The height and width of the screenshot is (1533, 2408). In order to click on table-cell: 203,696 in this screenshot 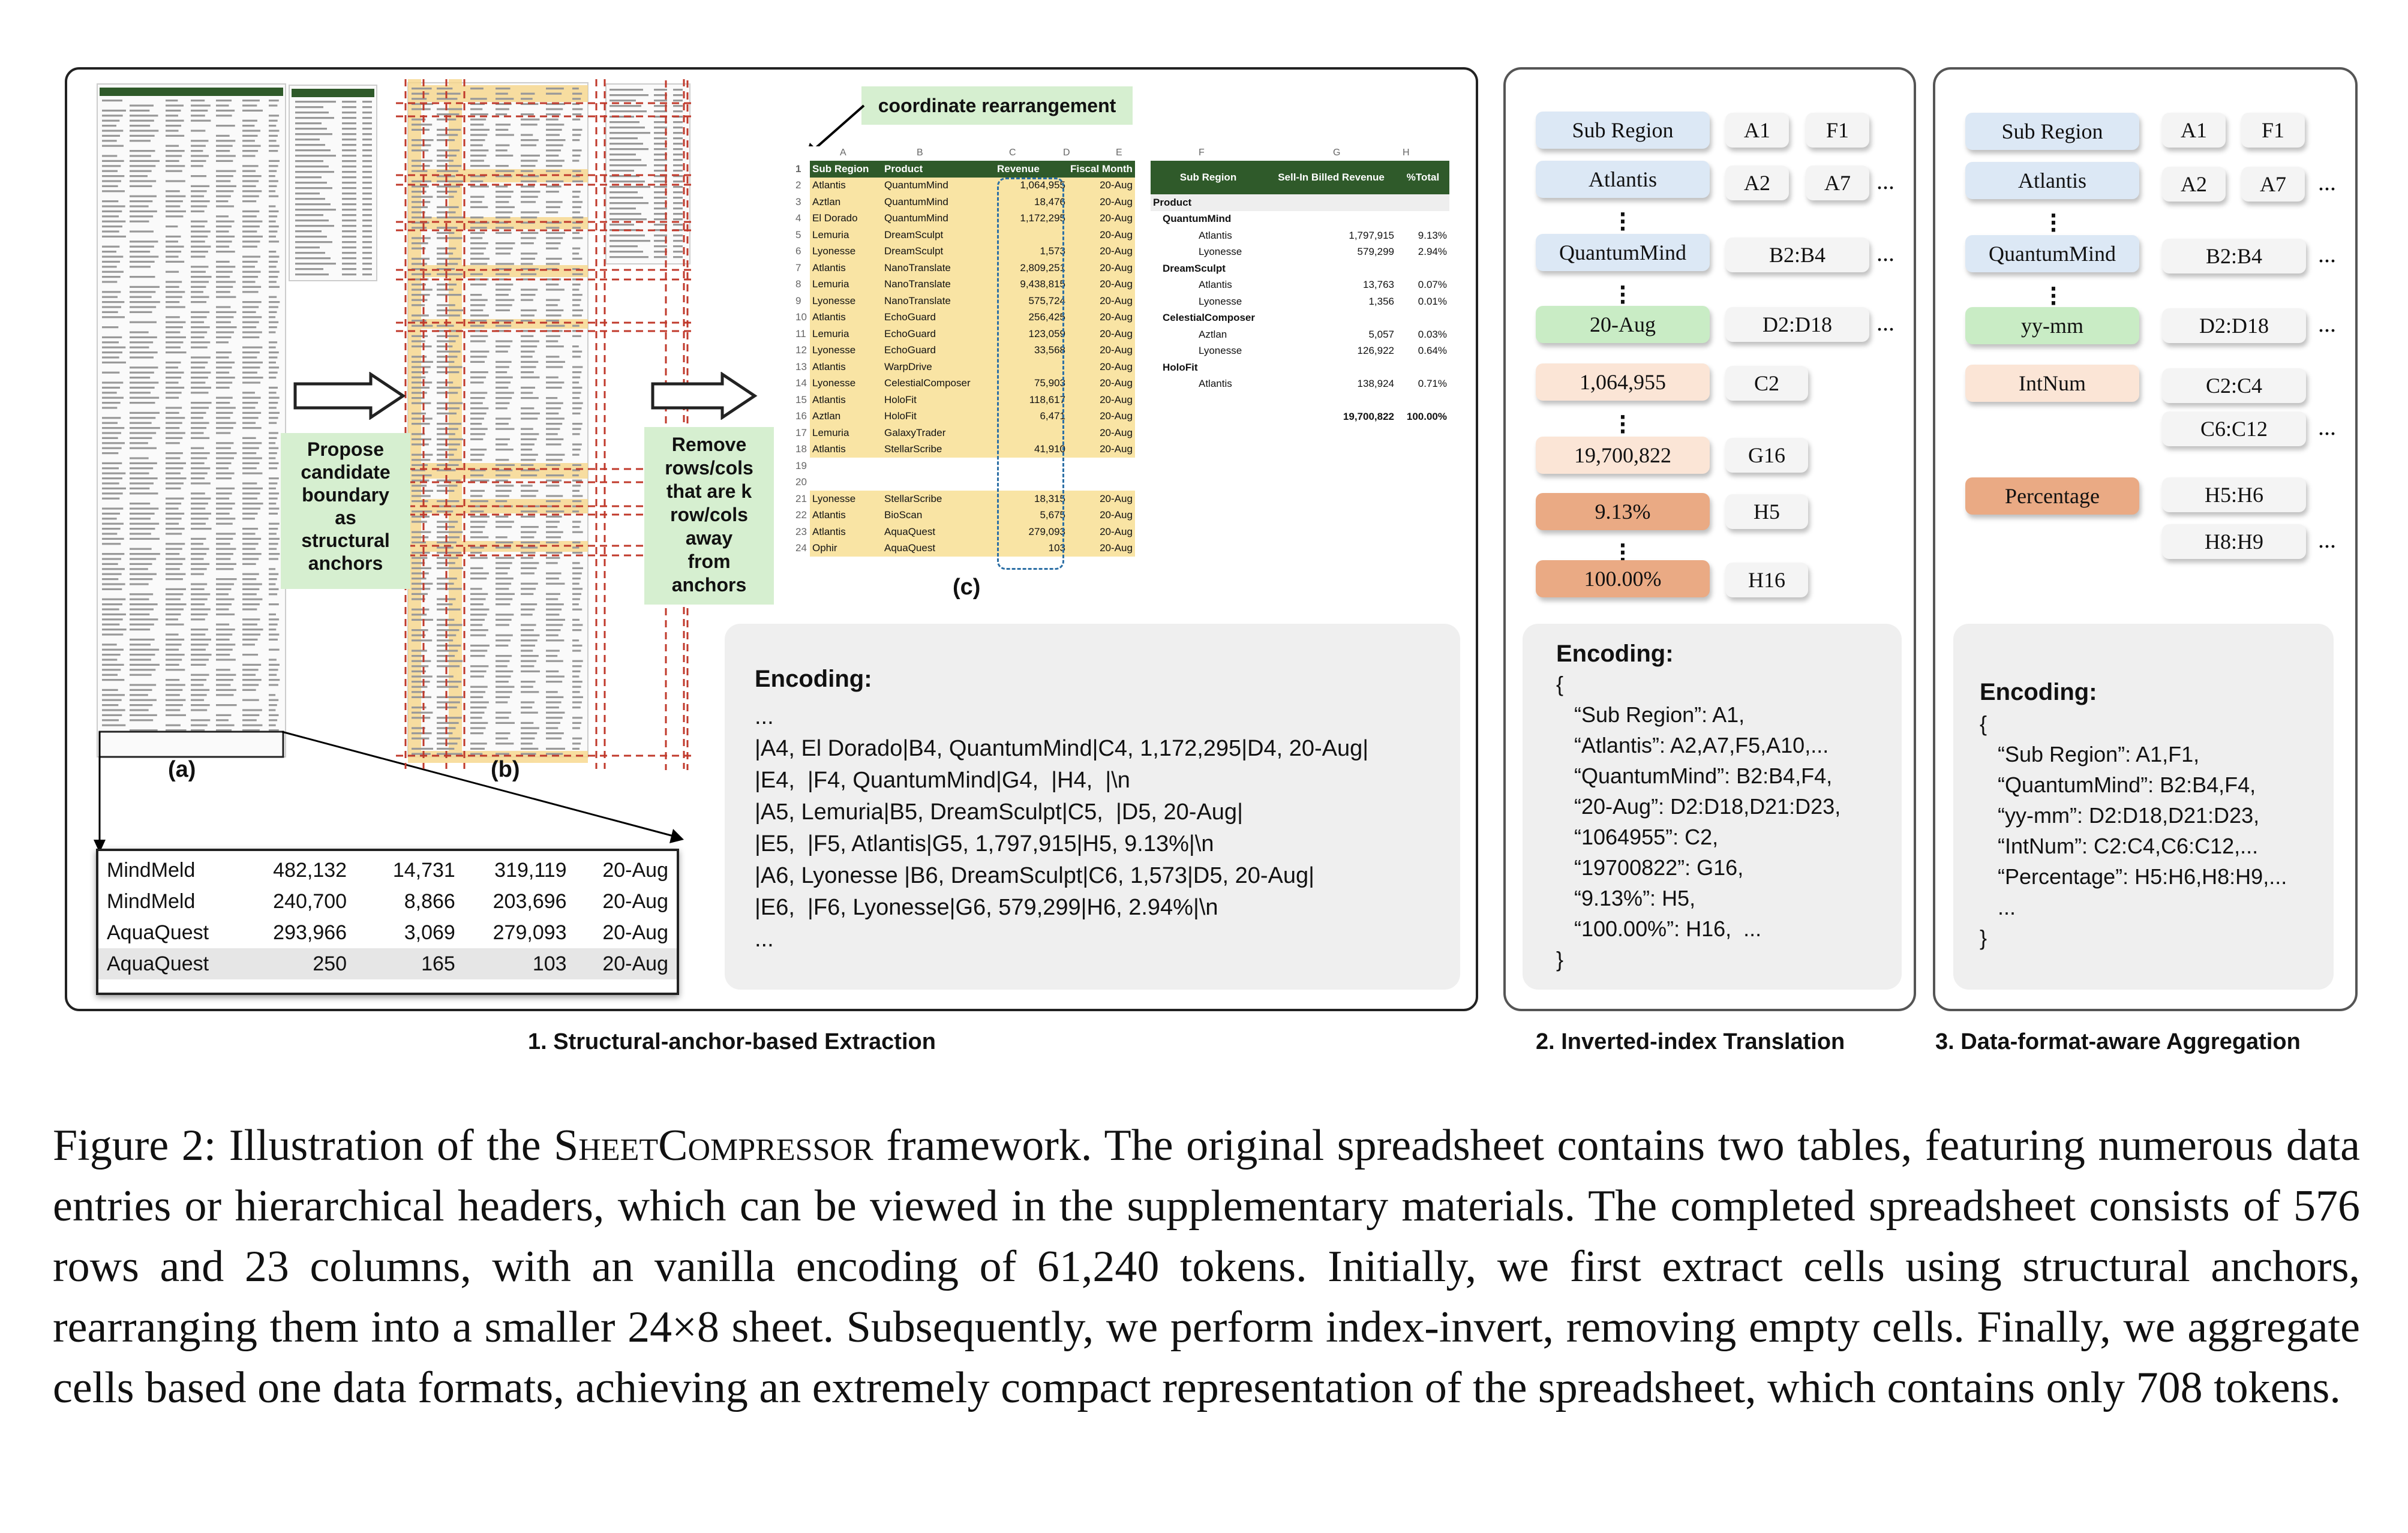, I will do `click(530, 901)`.